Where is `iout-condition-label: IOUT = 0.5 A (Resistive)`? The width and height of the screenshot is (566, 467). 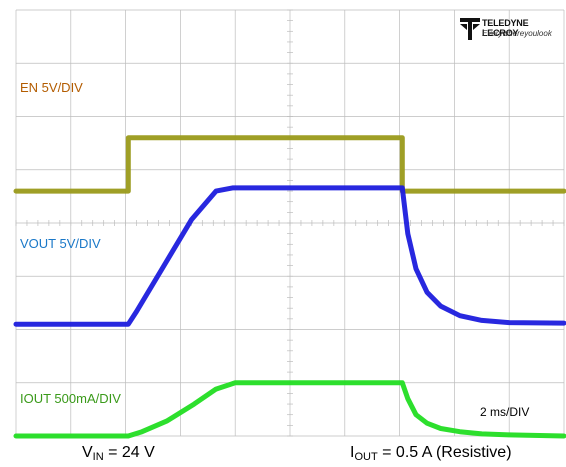
iout-condition-label: IOUT = 0.5 A (Resistive) is located at coordinates (431, 453).